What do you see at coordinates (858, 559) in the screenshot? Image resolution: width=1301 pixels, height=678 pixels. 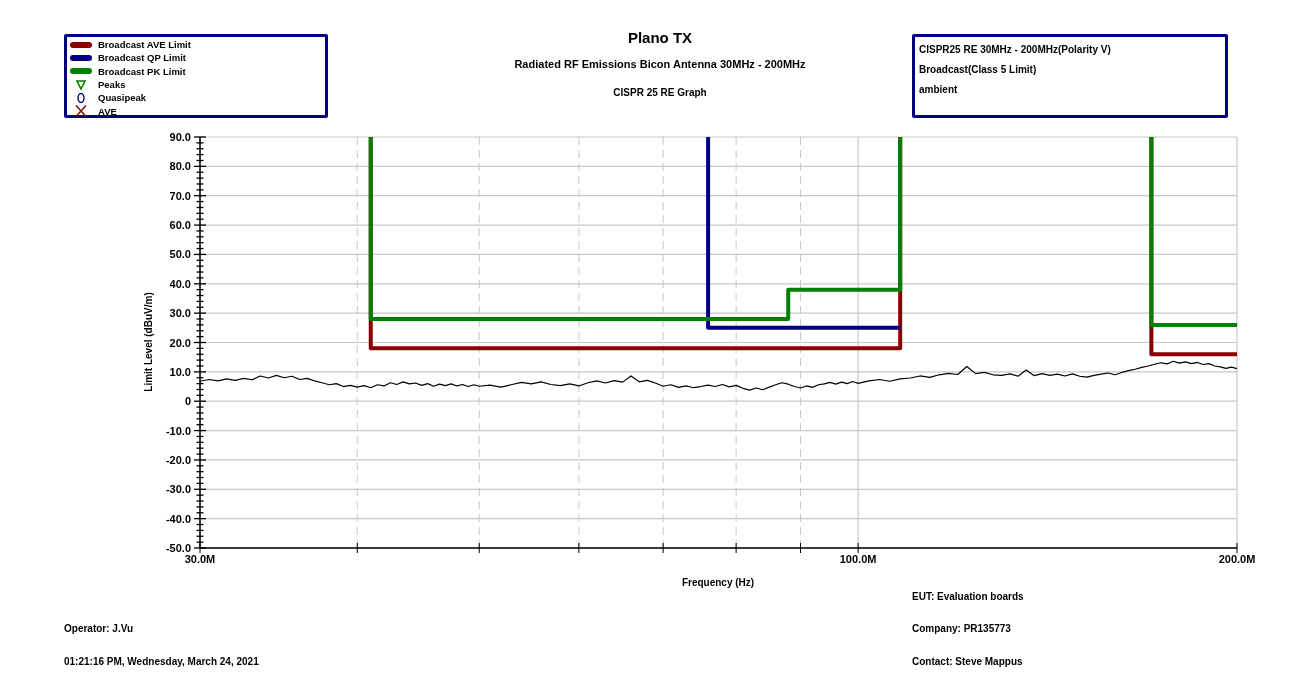 I see `x-tick-label: 100.0M` at bounding box center [858, 559].